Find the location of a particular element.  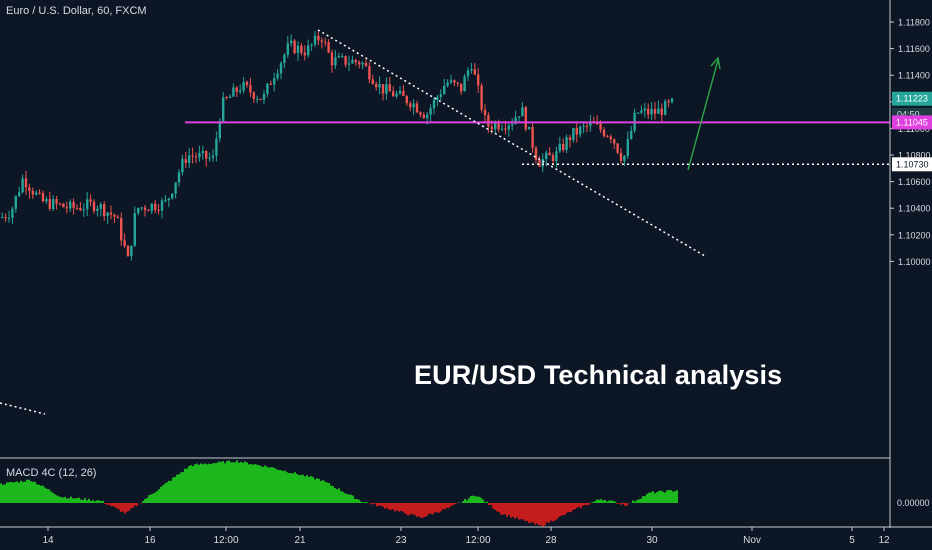

time-tick-label: 5 is located at coordinates (852, 540).